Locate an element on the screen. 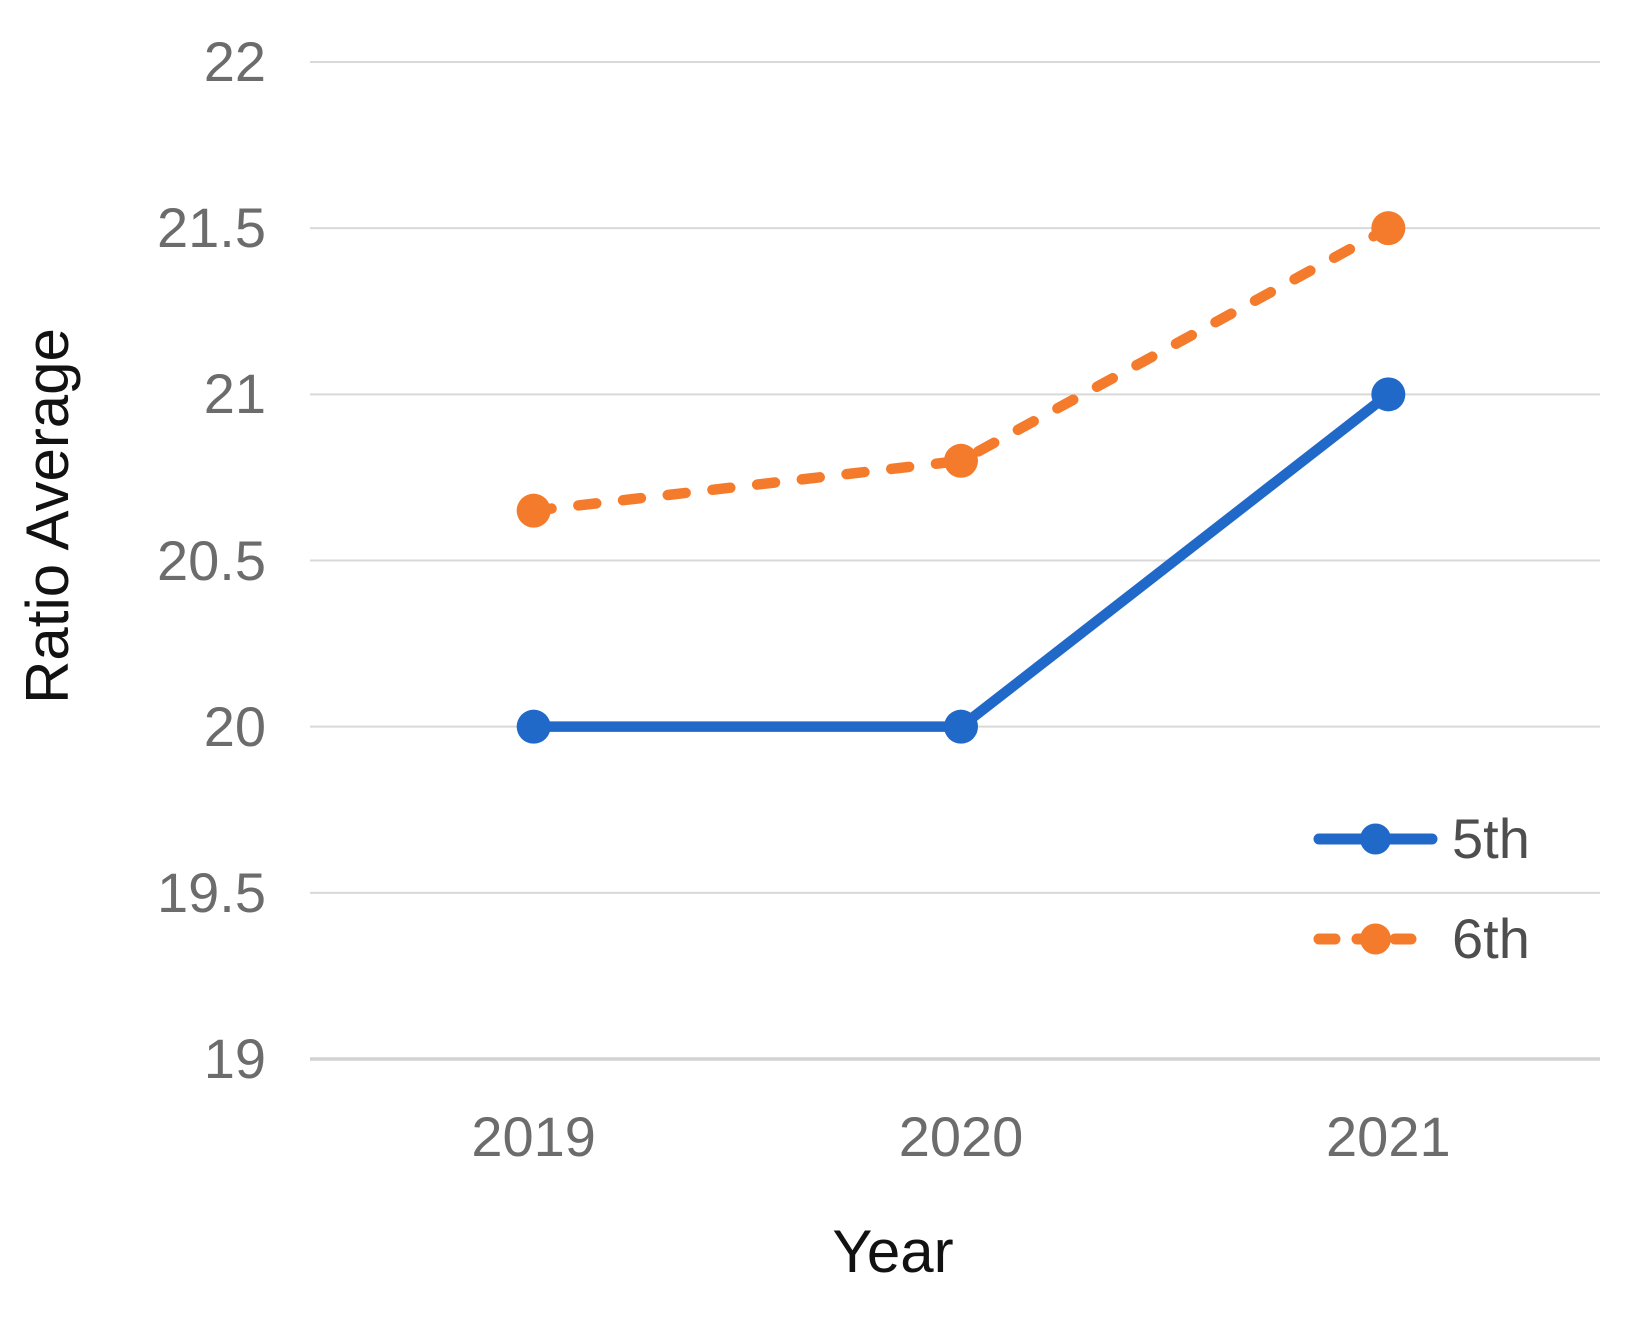 This screenshot has height=1320, width=1637. data-point-6th-2019 is located at coordinates (533, 510).